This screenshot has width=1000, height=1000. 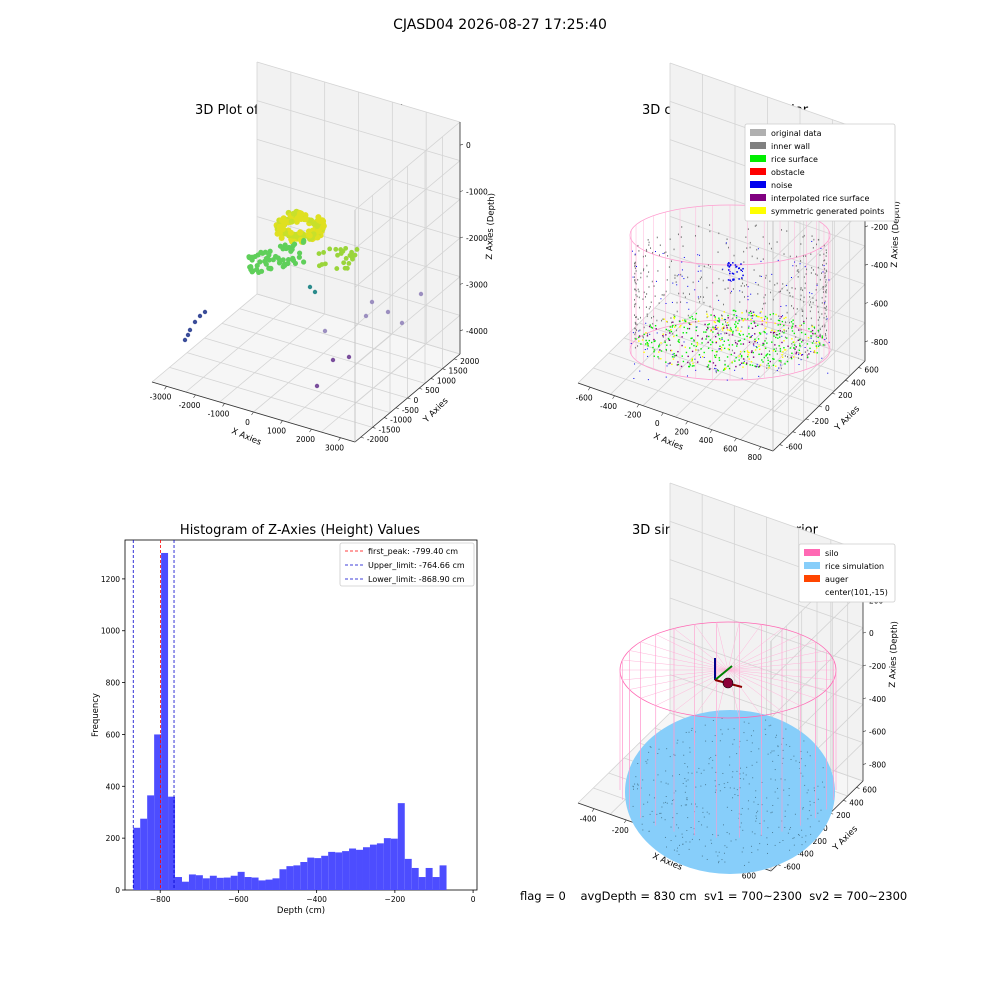 What do you see at coordinates (458, 371) in the screenshot?
I see `y-tick-label: 1500` at bounding box center [458, 371].